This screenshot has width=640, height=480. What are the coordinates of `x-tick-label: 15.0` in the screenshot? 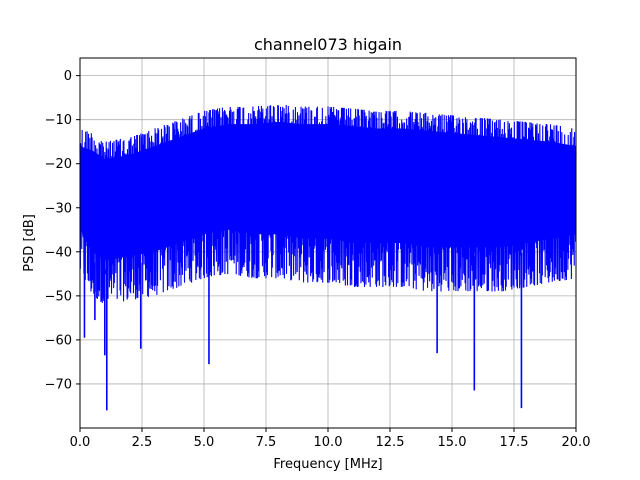 It's located at (452, 442).